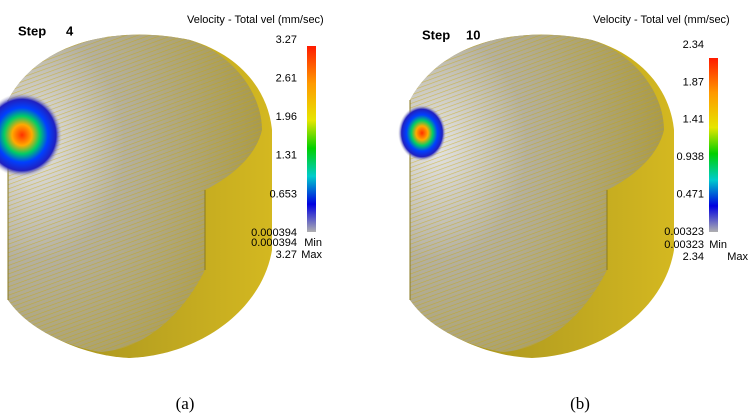 This screenshot has height=419, width=749. I want to click on colorbar-label: 0.471, so click(690, 195).